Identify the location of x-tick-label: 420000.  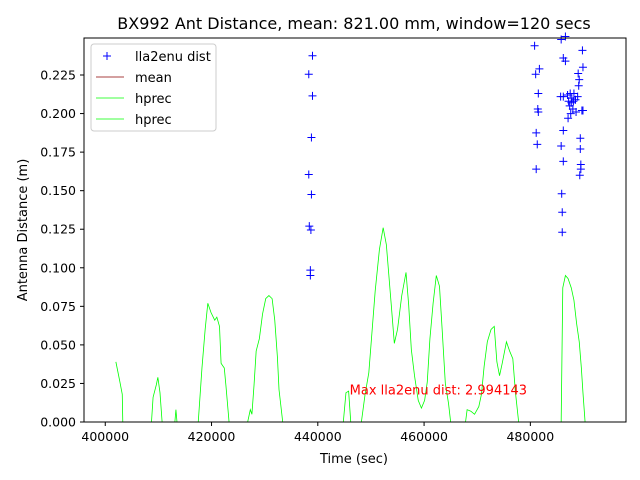
(212, 436).